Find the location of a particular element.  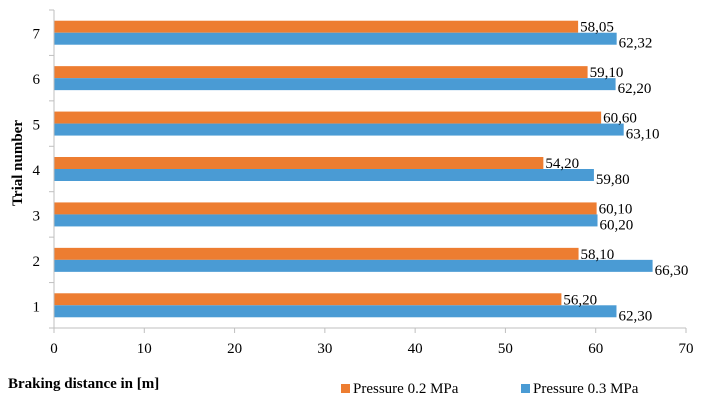

data-label-pressure-0-2: 59,10 is located at coordinates (607, 73).